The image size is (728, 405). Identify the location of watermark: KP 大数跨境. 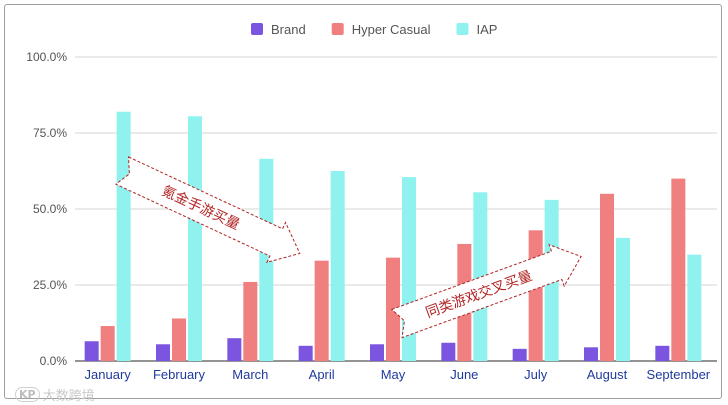
(55, 394).